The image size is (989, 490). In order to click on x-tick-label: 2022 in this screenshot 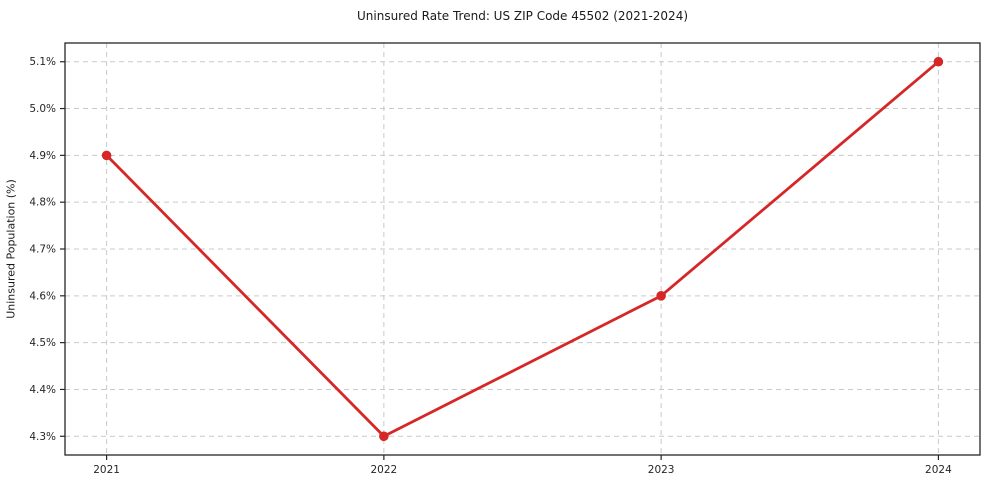, I will do `click(383, 470)`.